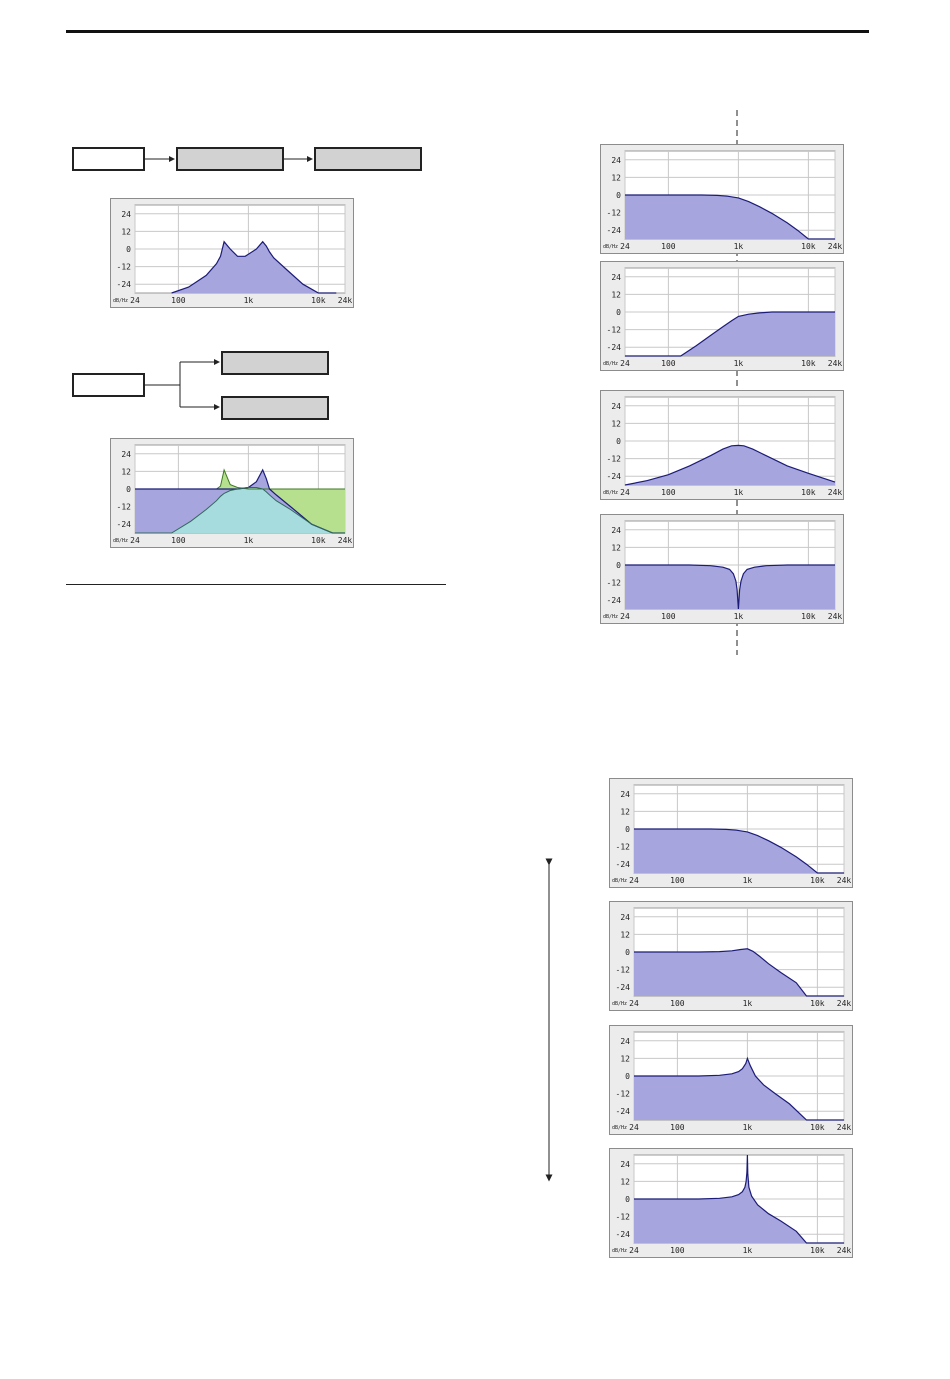  What do you see at coordinates (275, 408) in the screenshot?
I see `parallel-filter-b-block` at bounding box center [275, 408].